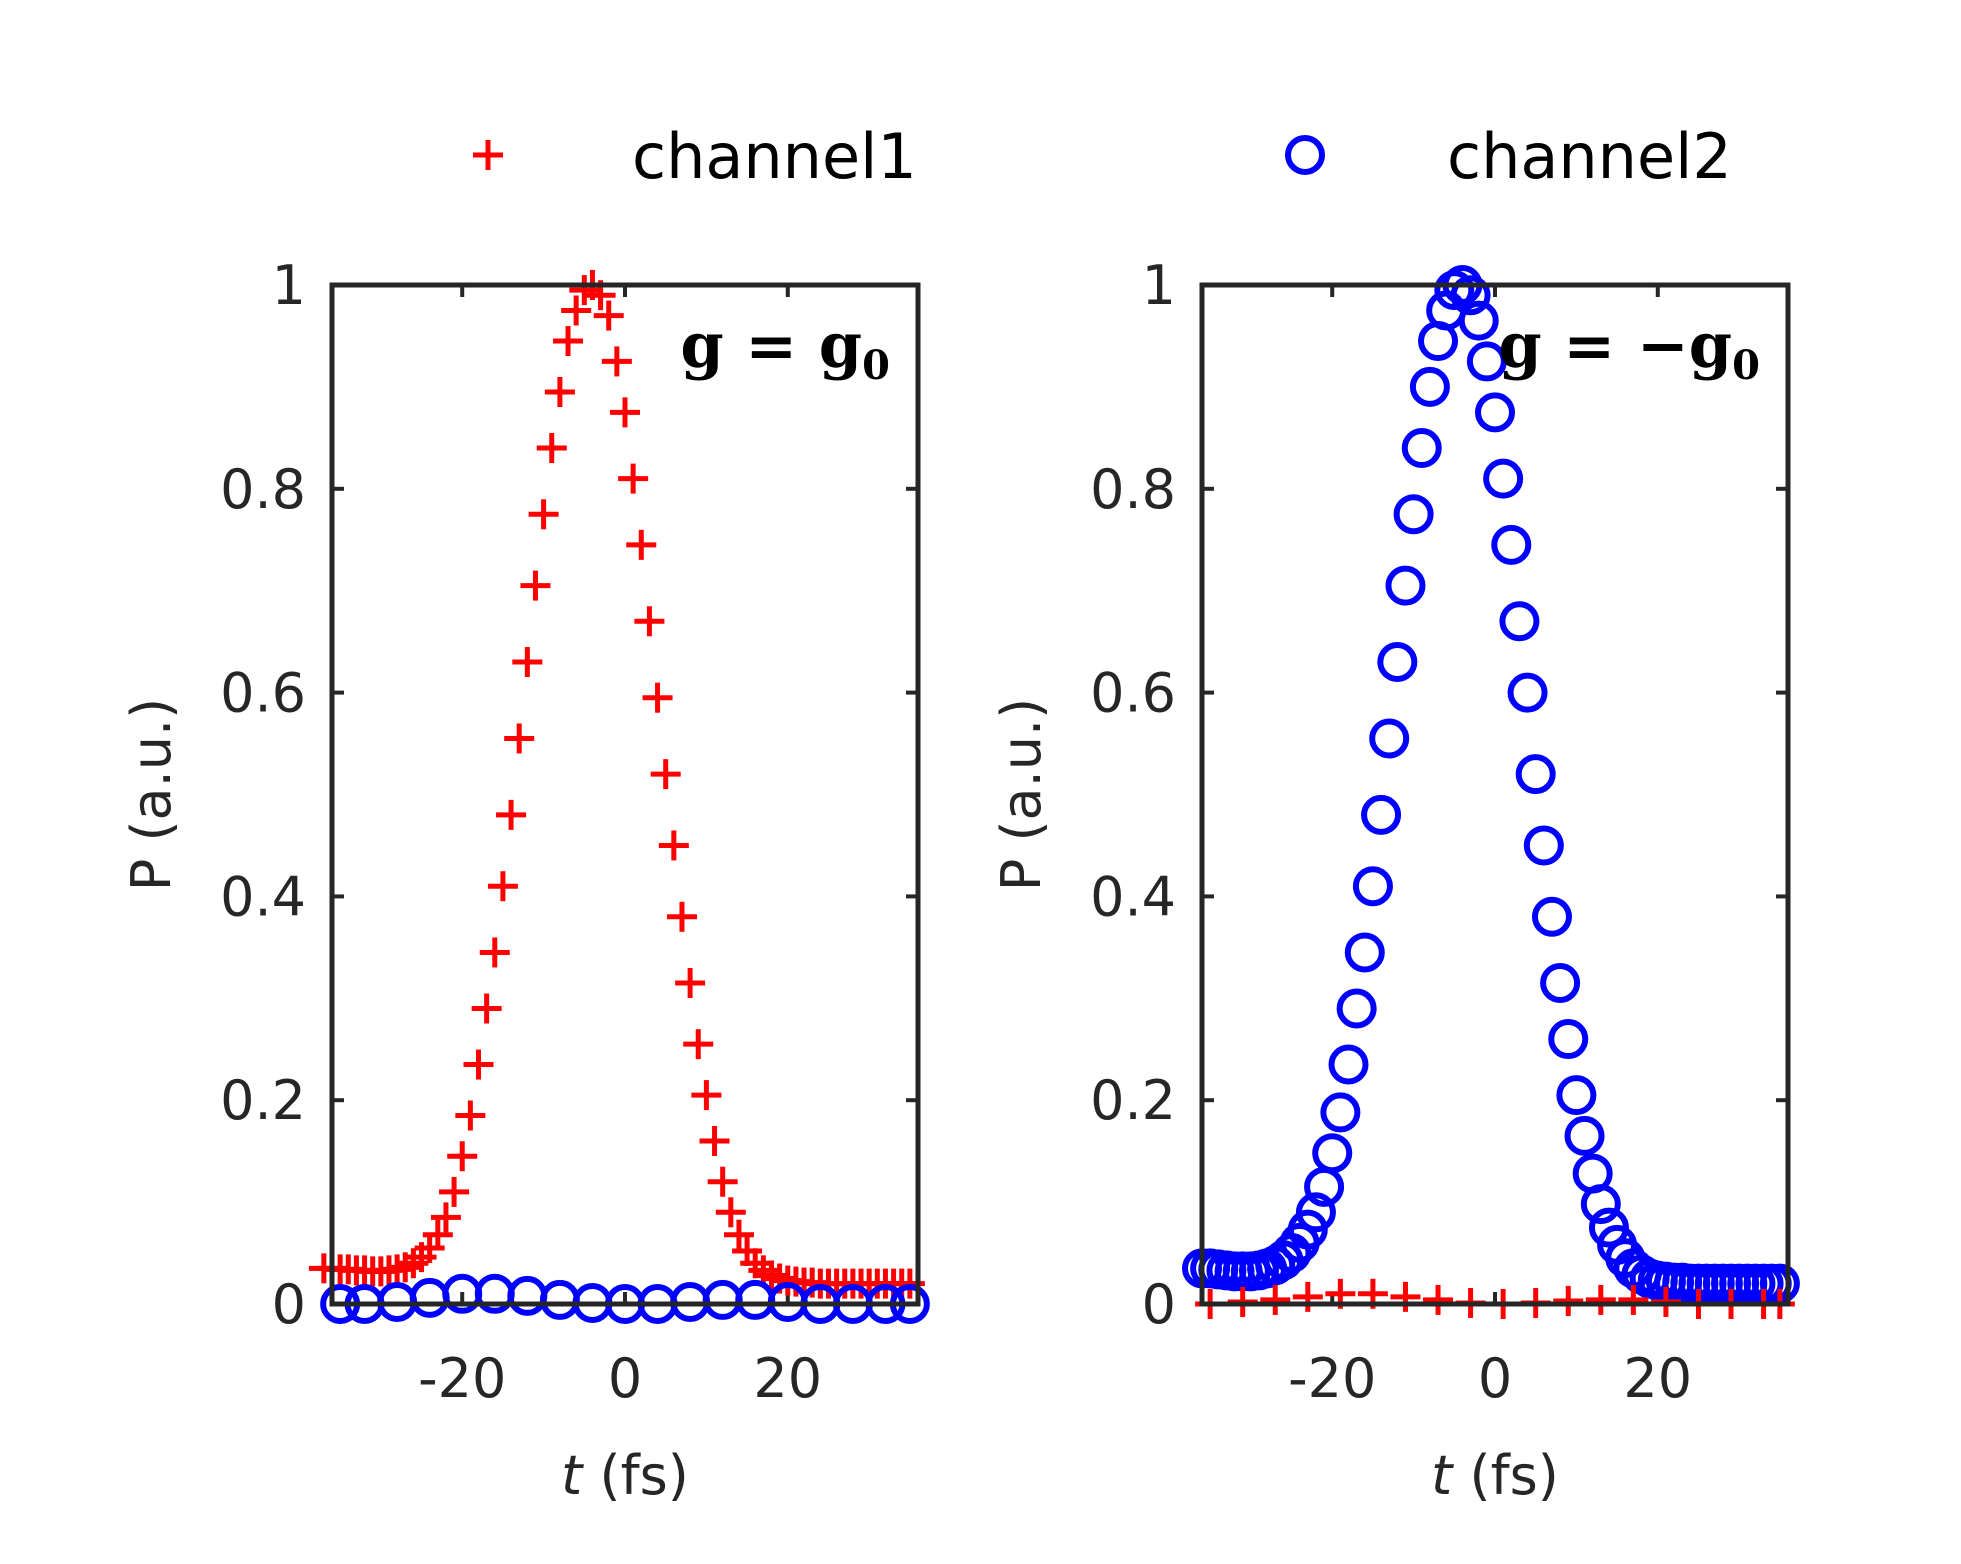 This screenshot has height=1564, width=1961. I want to click on gain-annotation-main: g = −g, so click(1615, 345).